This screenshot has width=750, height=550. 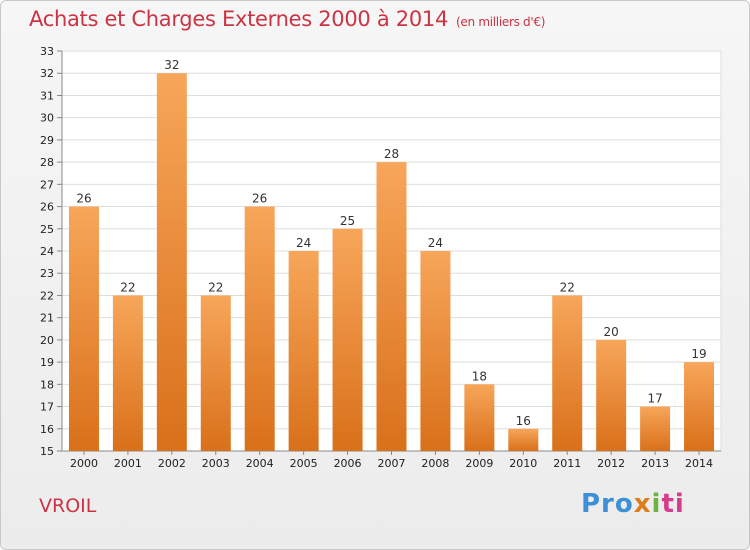 I want to click on logo-part-2: x, so click(x=642, y=504).